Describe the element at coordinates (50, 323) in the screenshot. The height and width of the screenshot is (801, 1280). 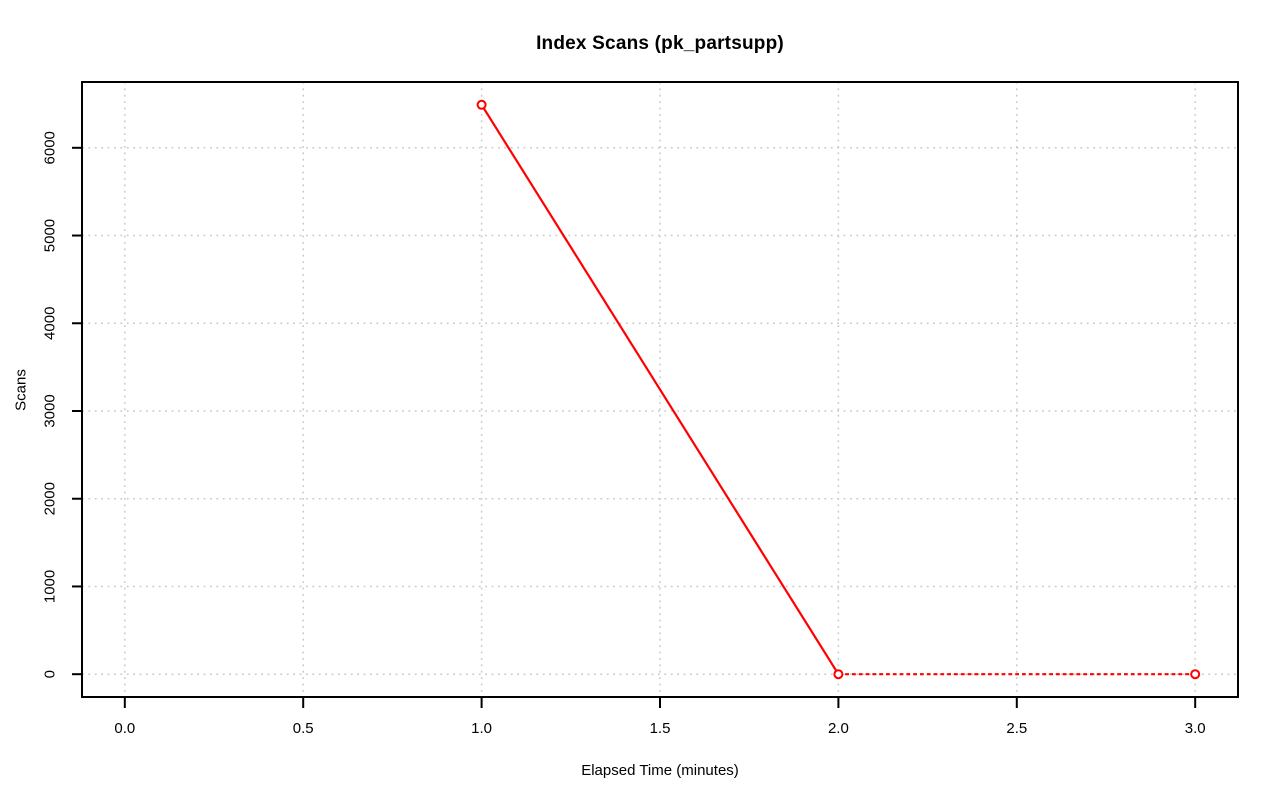
I see `y-tick-label: 4000` at that location.